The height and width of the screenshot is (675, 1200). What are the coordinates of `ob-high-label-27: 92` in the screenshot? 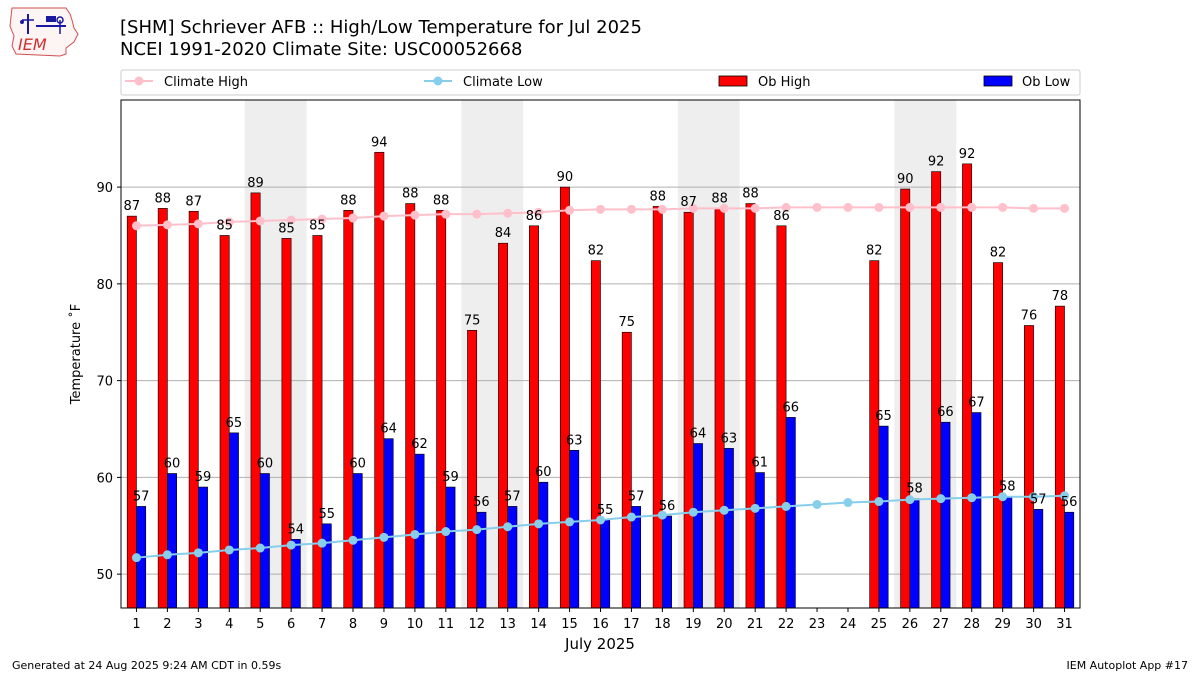 It's located at (936, 162).